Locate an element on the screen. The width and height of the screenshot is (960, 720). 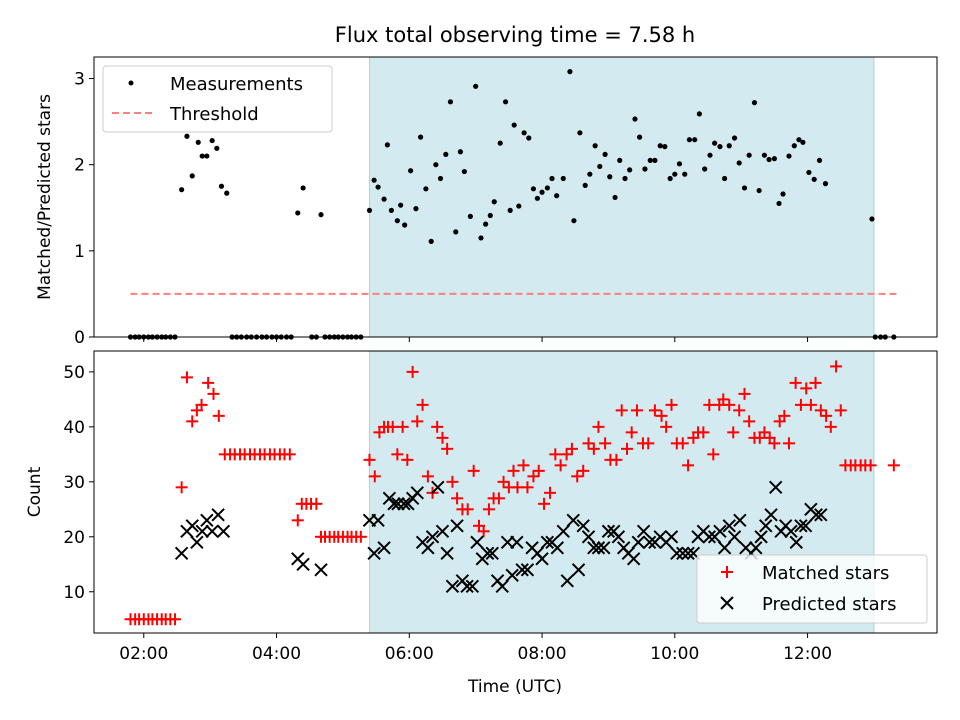
measurements-legend-marker is located at coordinates (131, 83).